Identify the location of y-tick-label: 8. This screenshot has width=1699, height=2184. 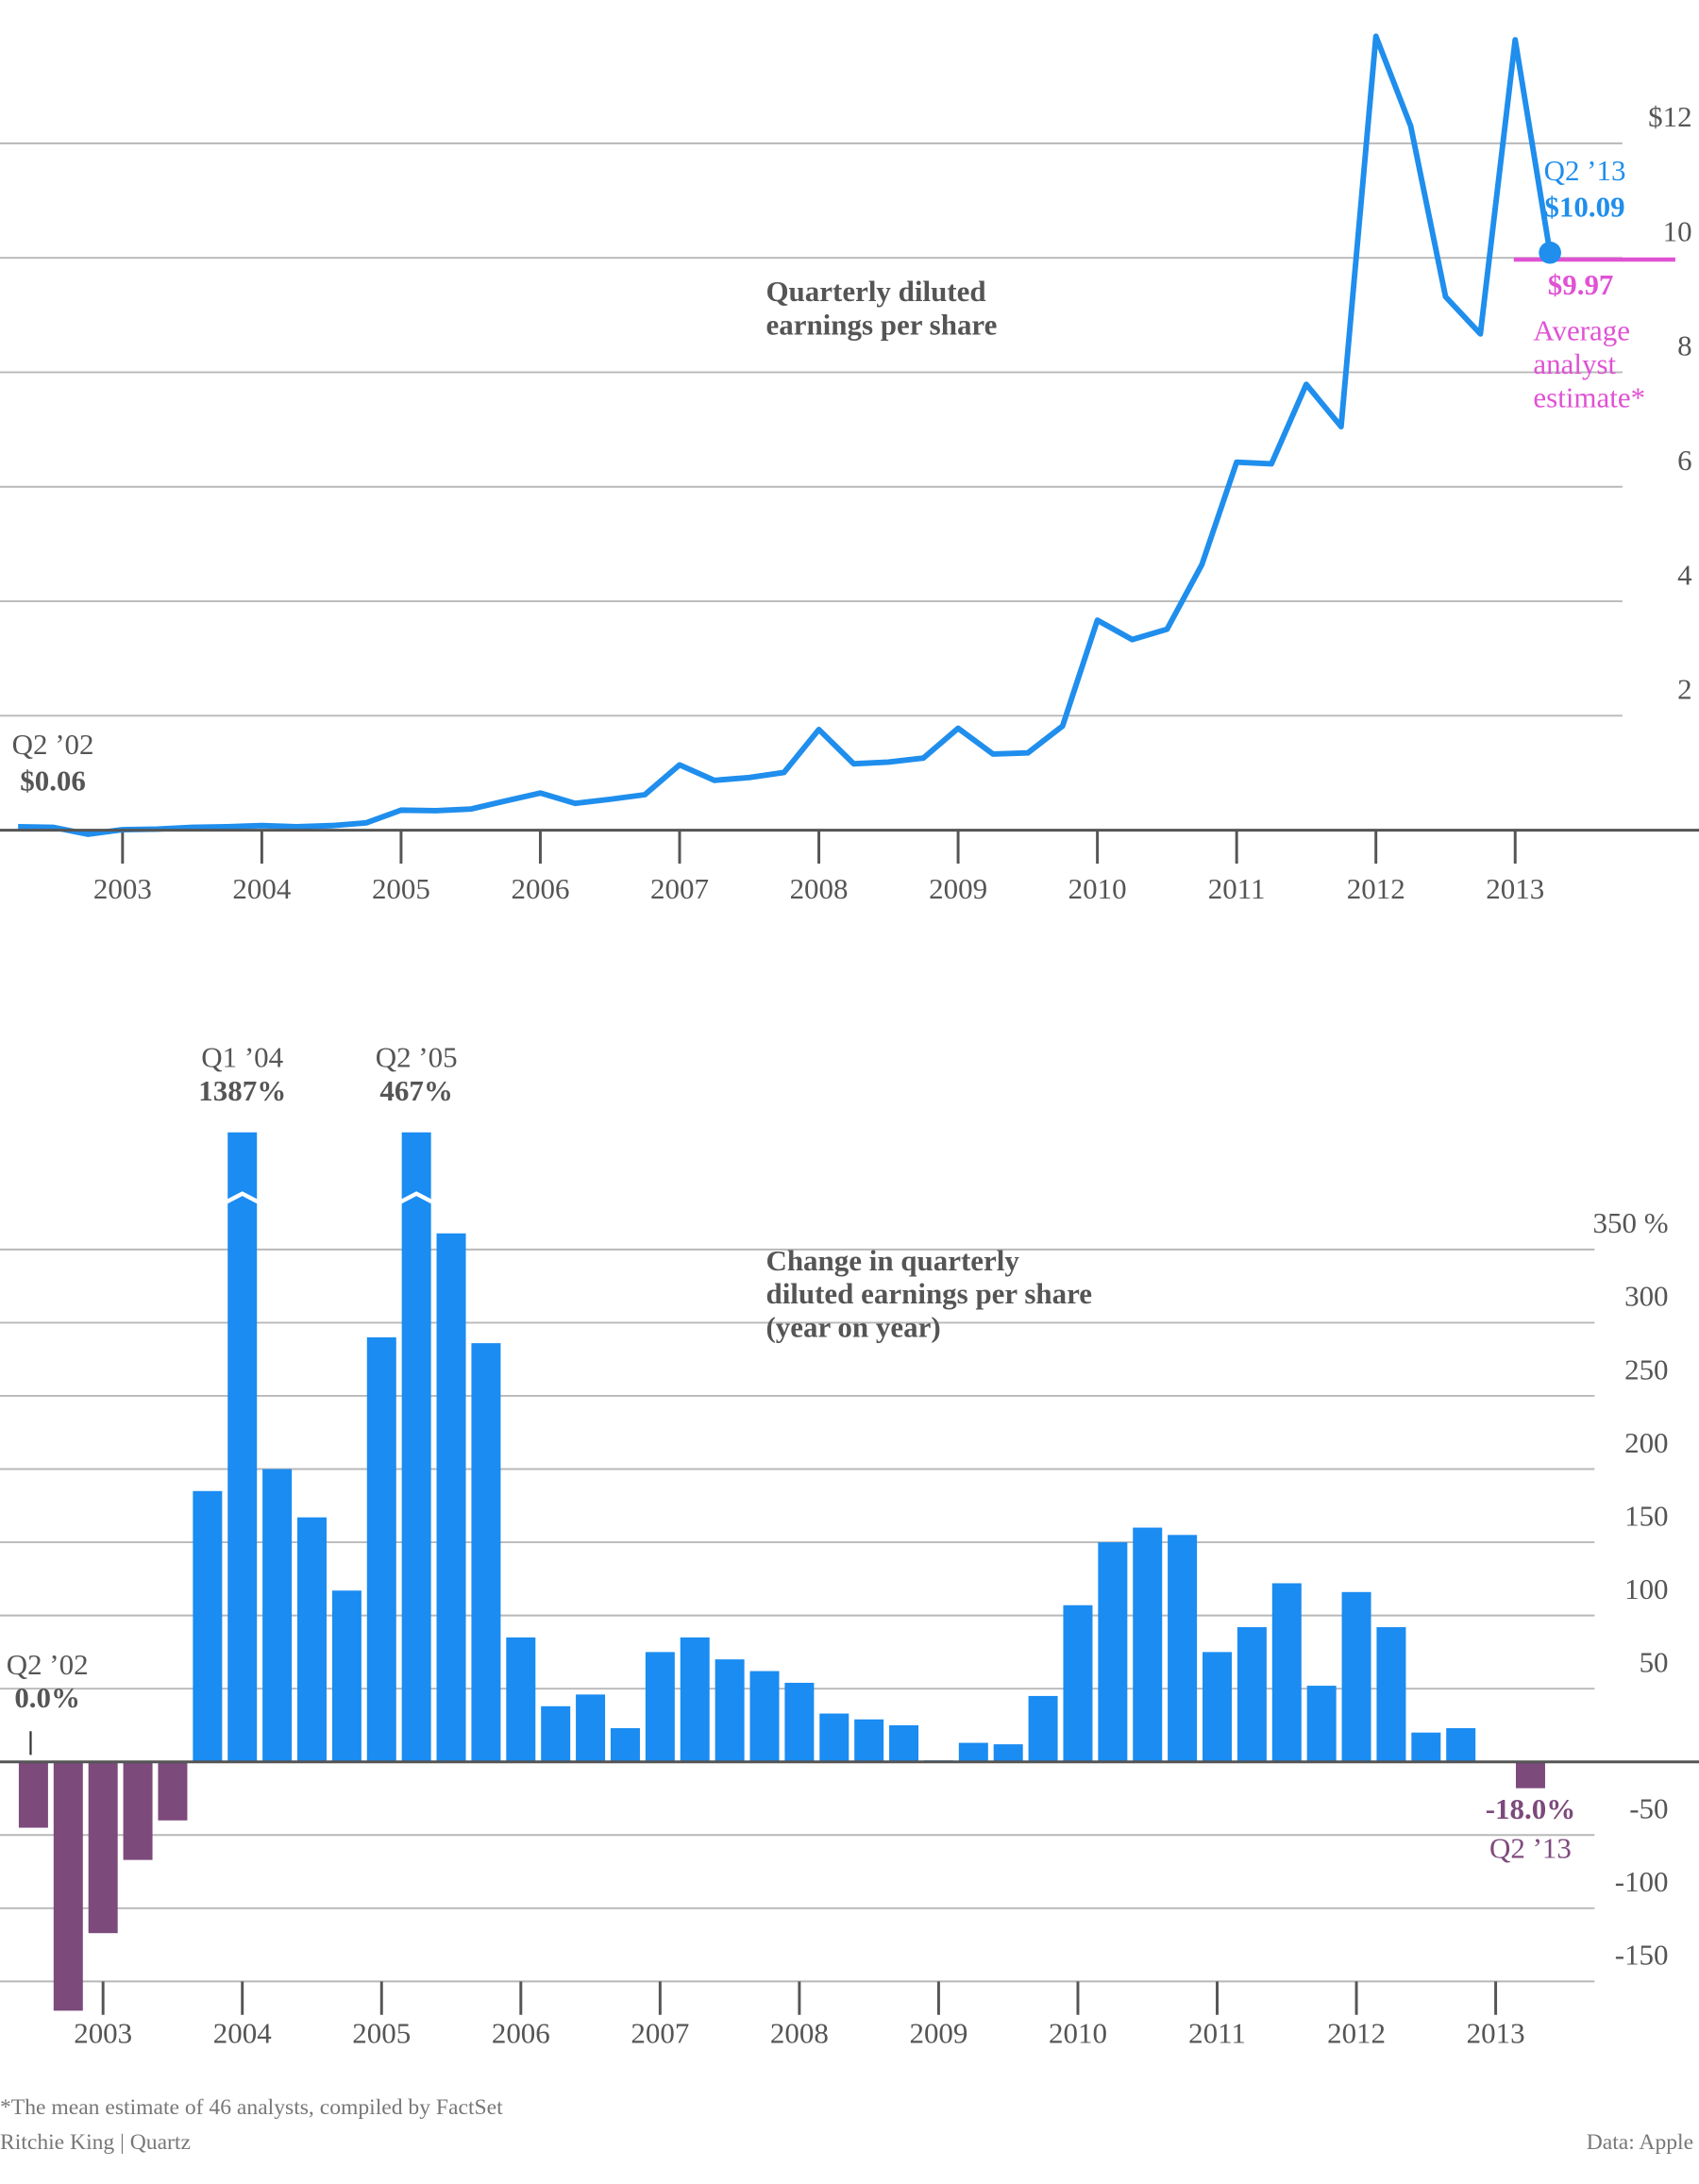
(1684, 345).